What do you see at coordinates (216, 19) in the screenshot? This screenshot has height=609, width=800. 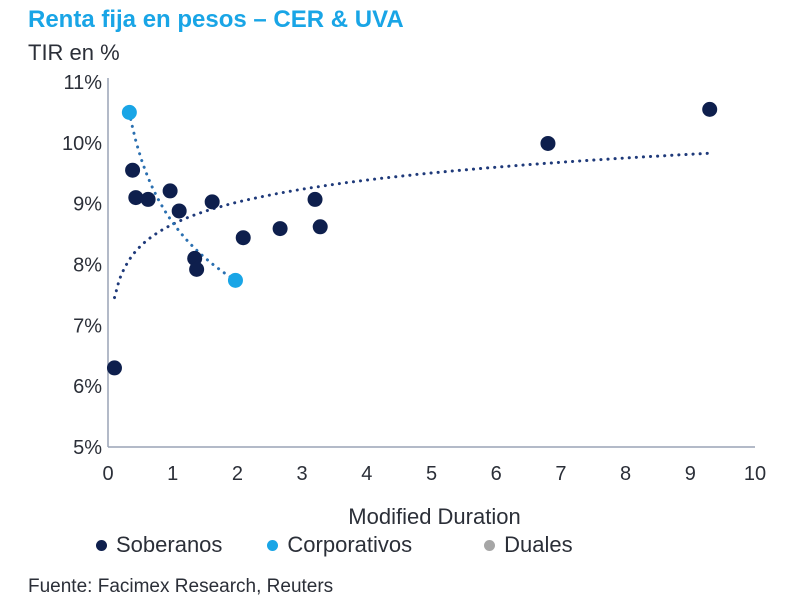 I see `chart-title: Renta fija en pesos – CER & UVA` at bounding box center [216, 19].